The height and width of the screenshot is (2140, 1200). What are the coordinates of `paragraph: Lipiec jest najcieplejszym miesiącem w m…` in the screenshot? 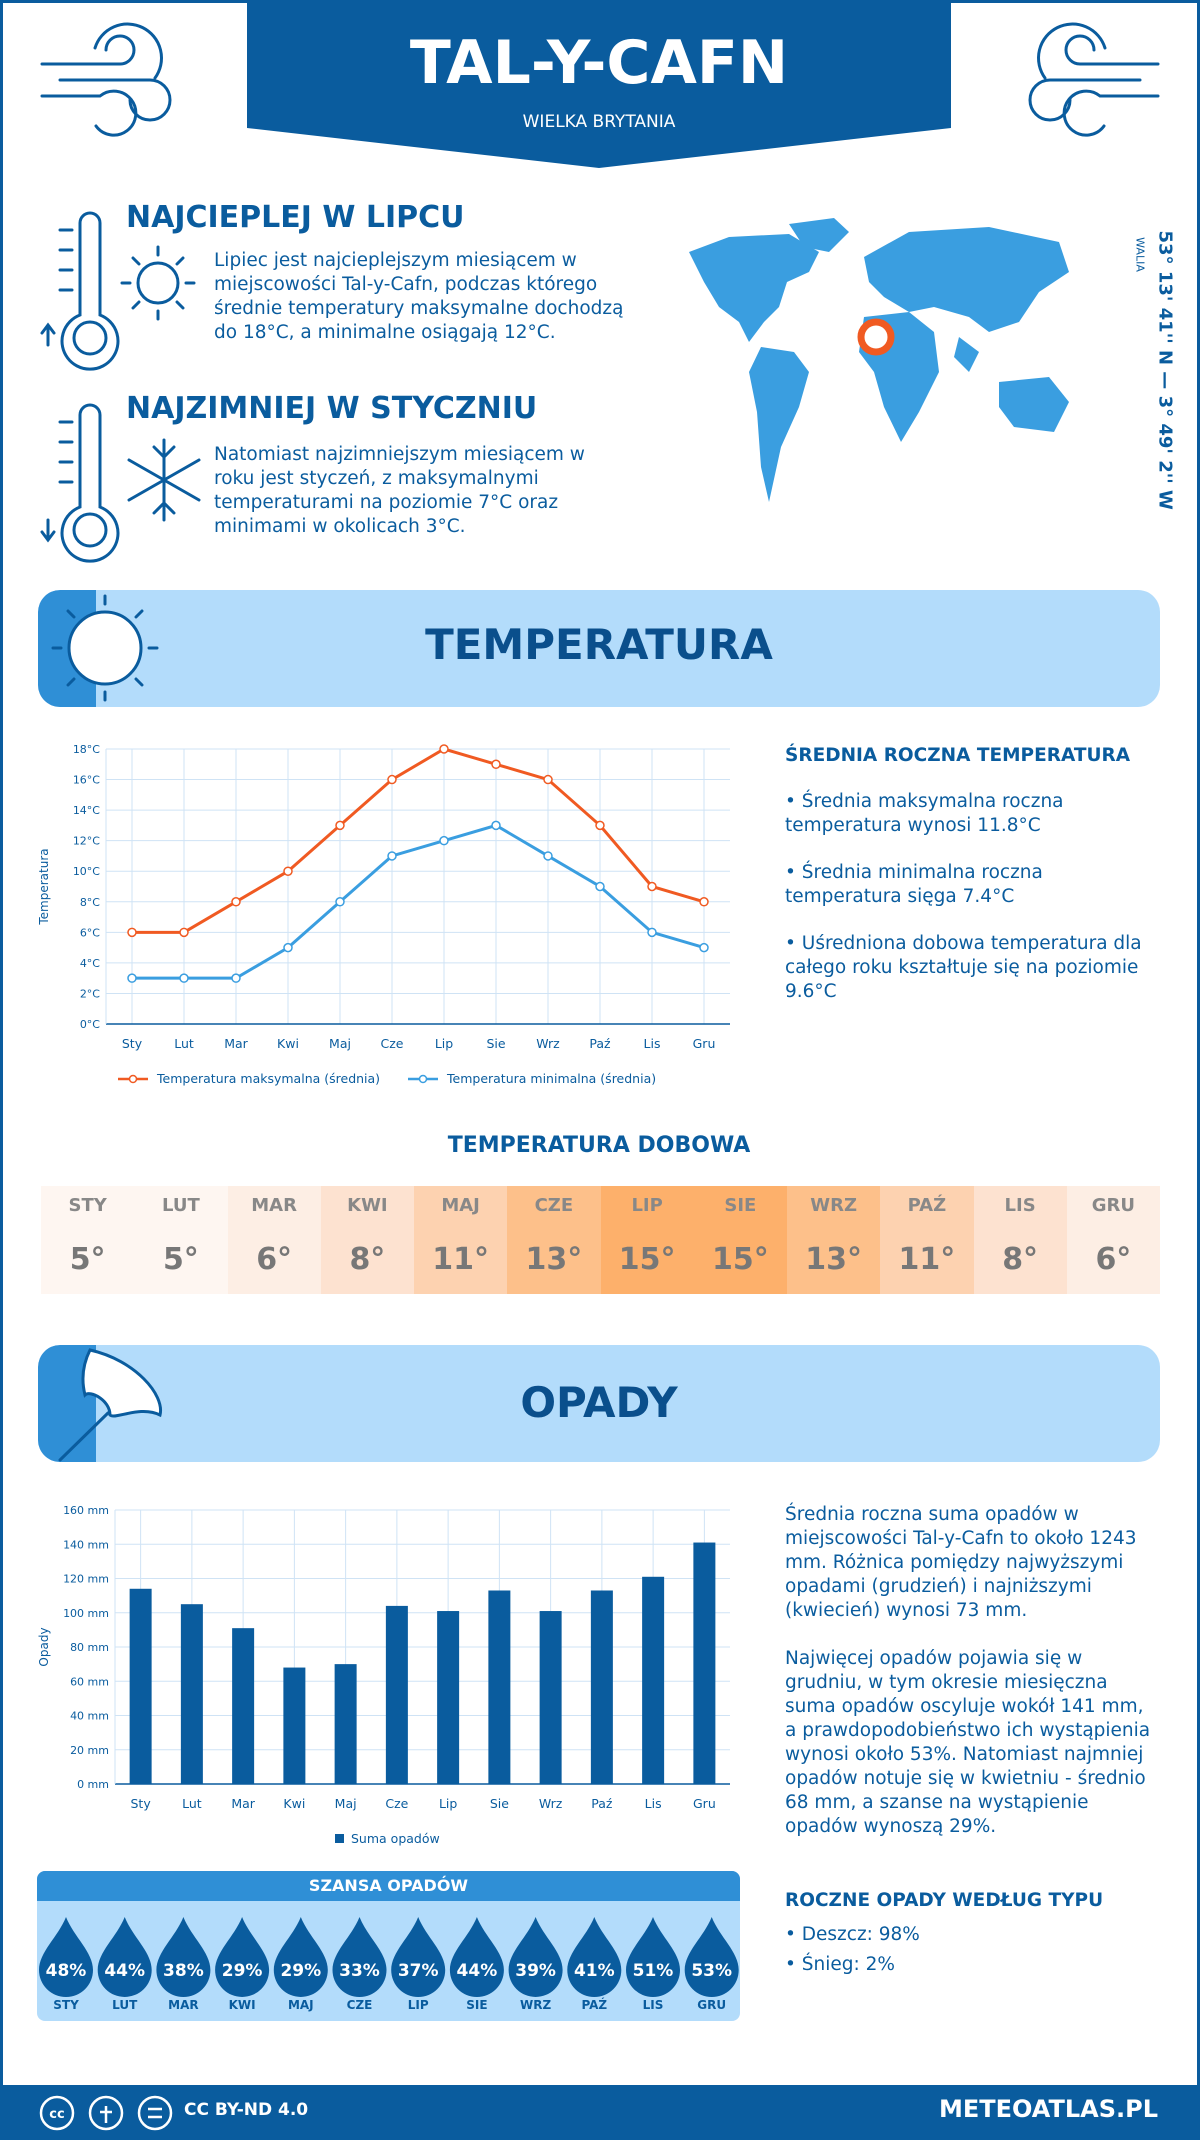 It's located at (419, 296).